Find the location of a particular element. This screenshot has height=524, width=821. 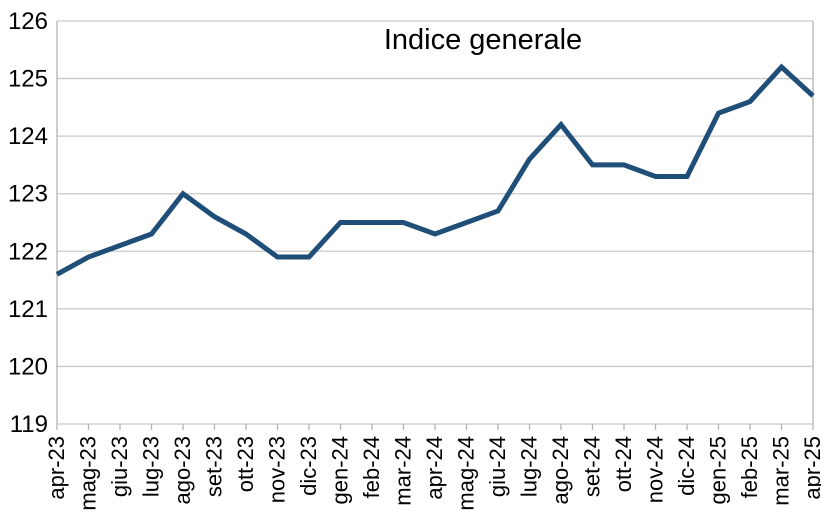

chart-title: Indice generale is located at coordinates (483, 40).